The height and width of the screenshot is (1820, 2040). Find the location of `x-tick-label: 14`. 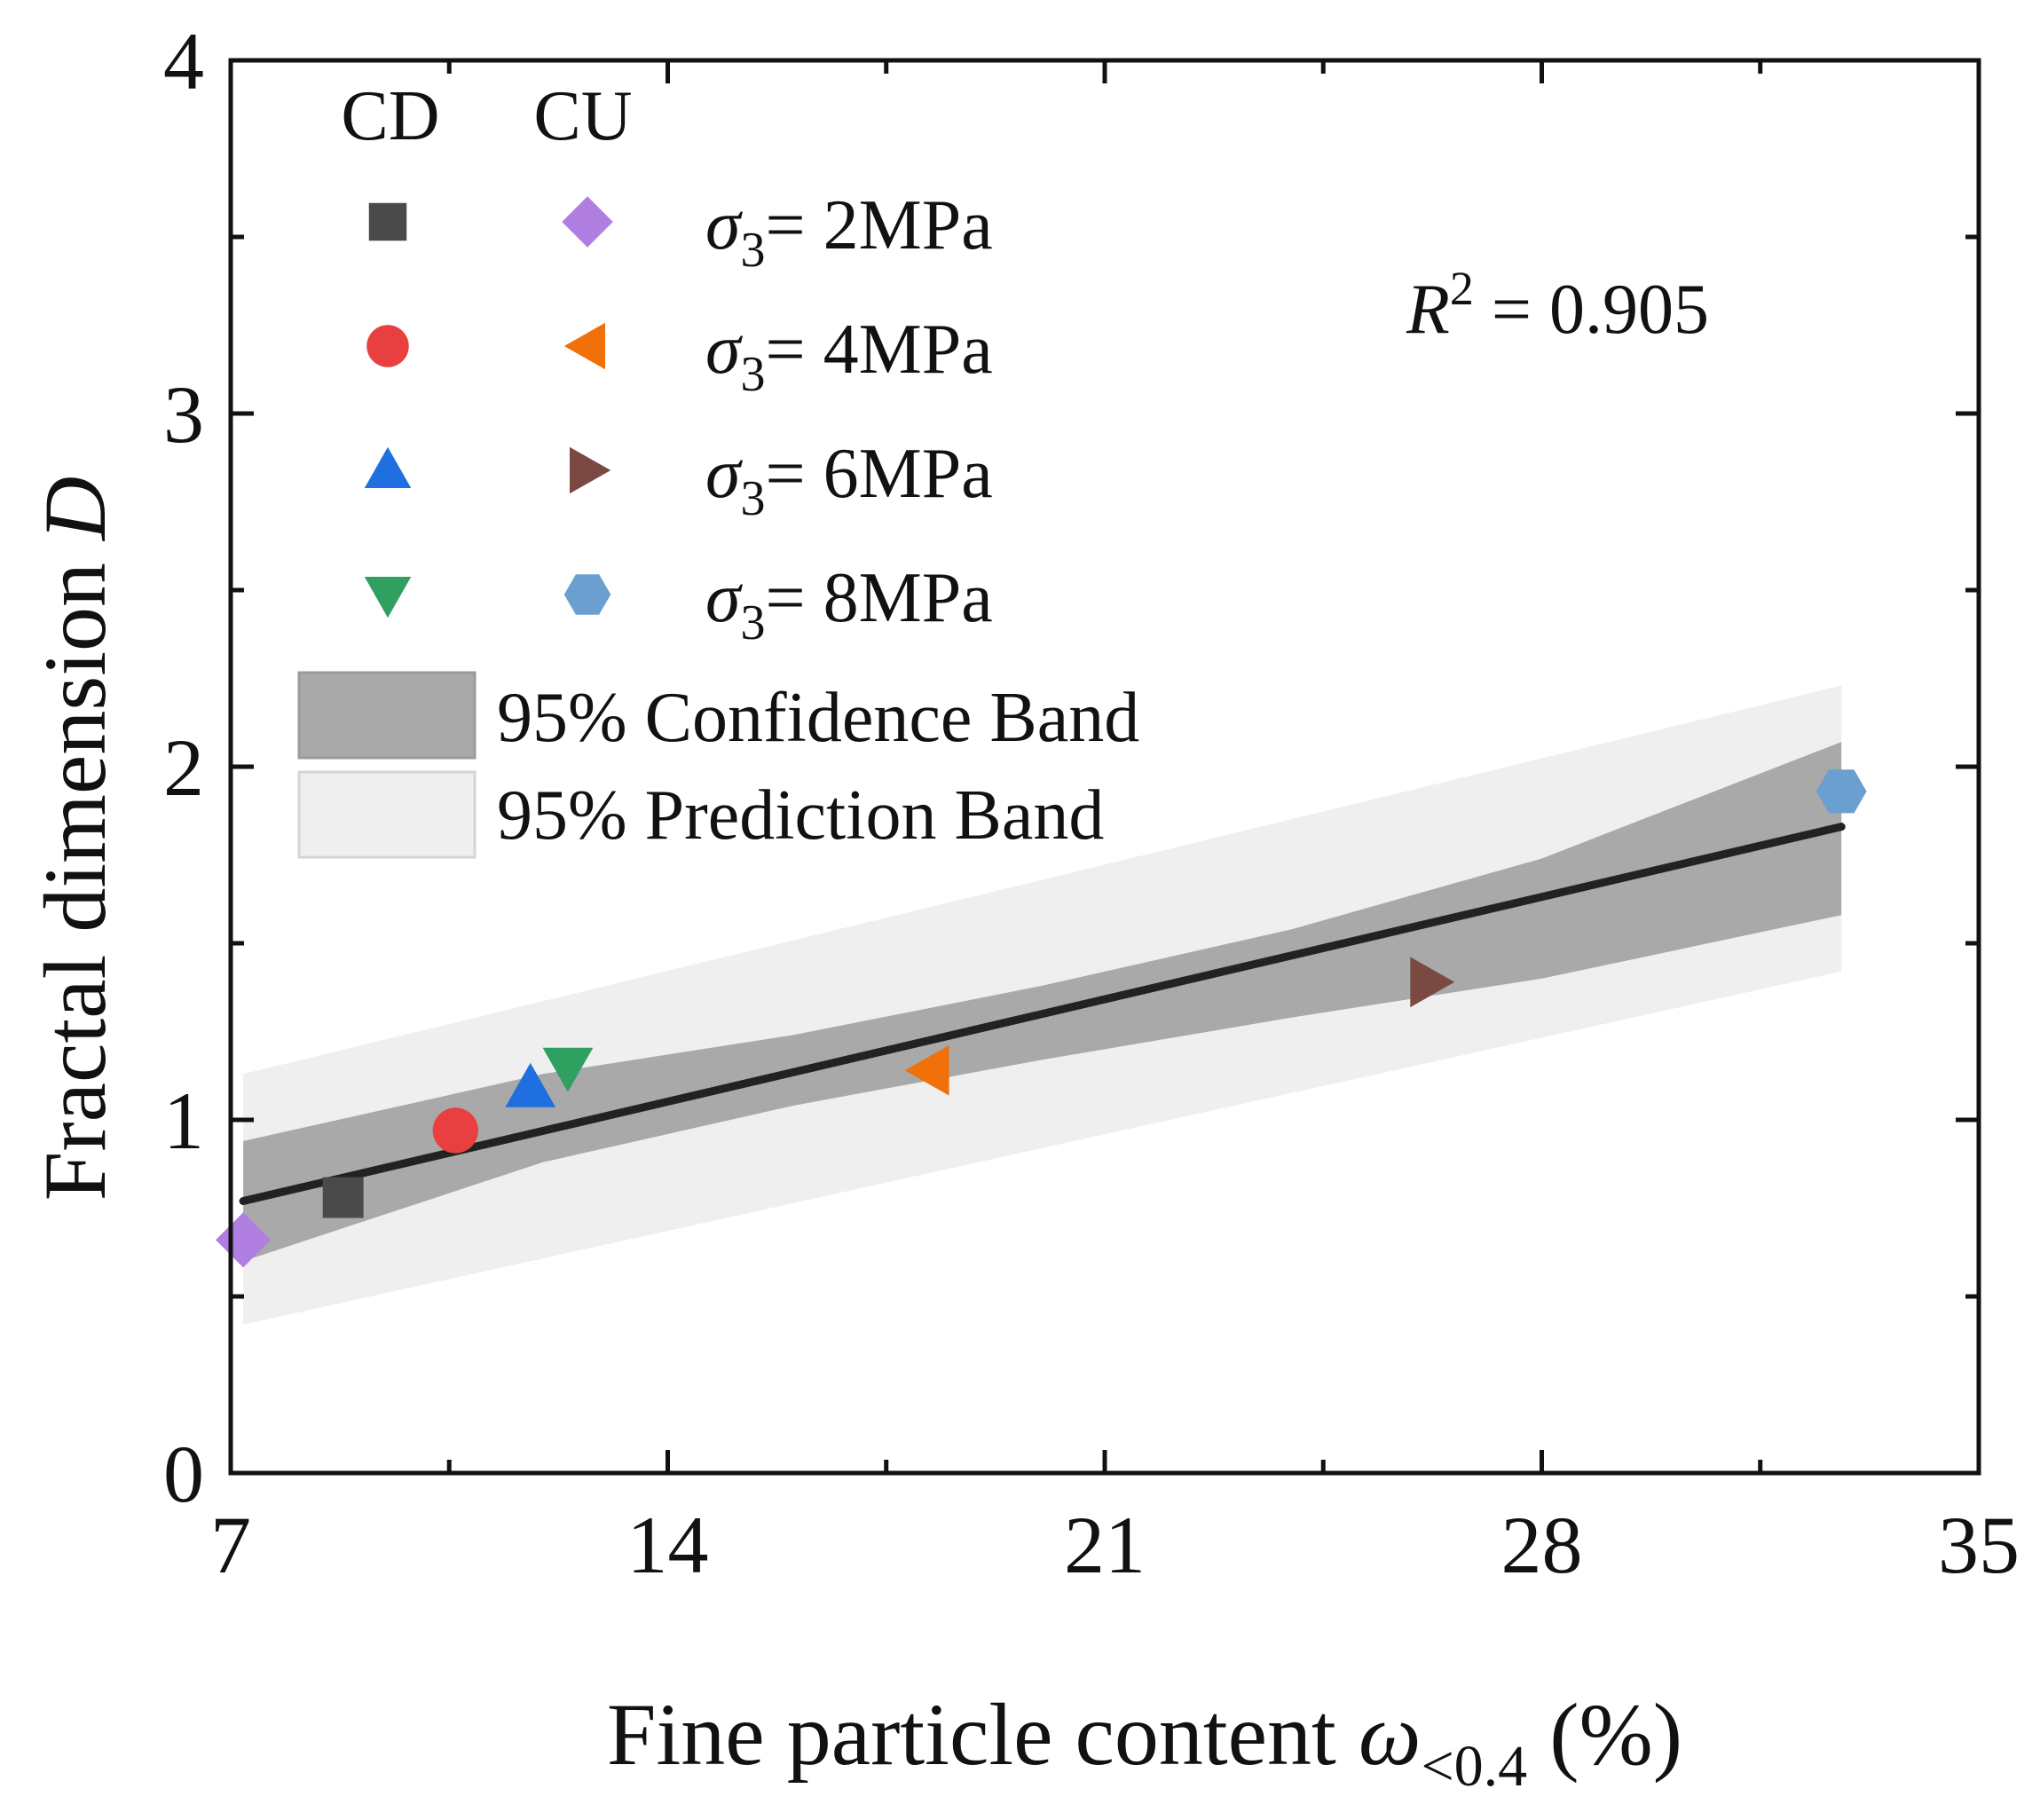

x-tick-label: 14 is located at coordinates (668, 1545).